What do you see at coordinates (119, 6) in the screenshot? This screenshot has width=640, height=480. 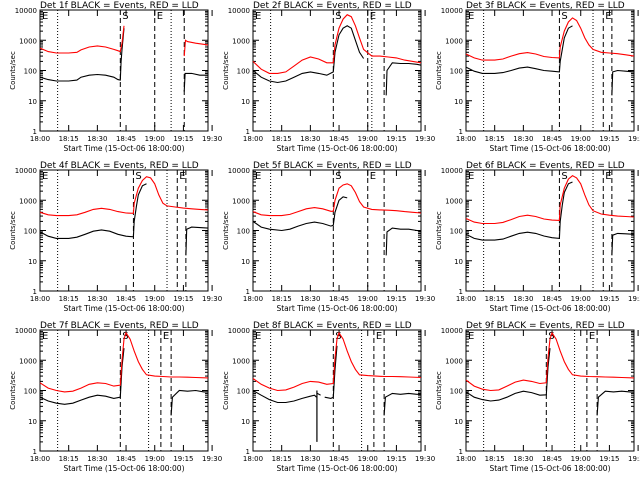 I see `chart-title: Det 1f BLACK = Events, RED = LLD` at bounding box center [119, 6].